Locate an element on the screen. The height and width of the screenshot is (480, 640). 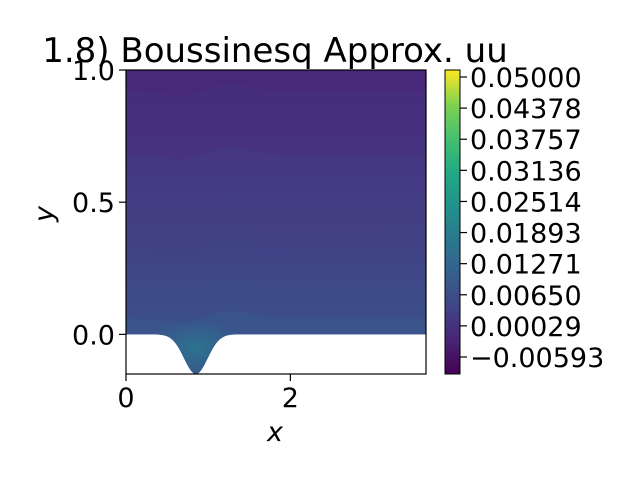
chart-title: 1.8) Boussinesq Approx. uu is located at coordinates (275, 51).